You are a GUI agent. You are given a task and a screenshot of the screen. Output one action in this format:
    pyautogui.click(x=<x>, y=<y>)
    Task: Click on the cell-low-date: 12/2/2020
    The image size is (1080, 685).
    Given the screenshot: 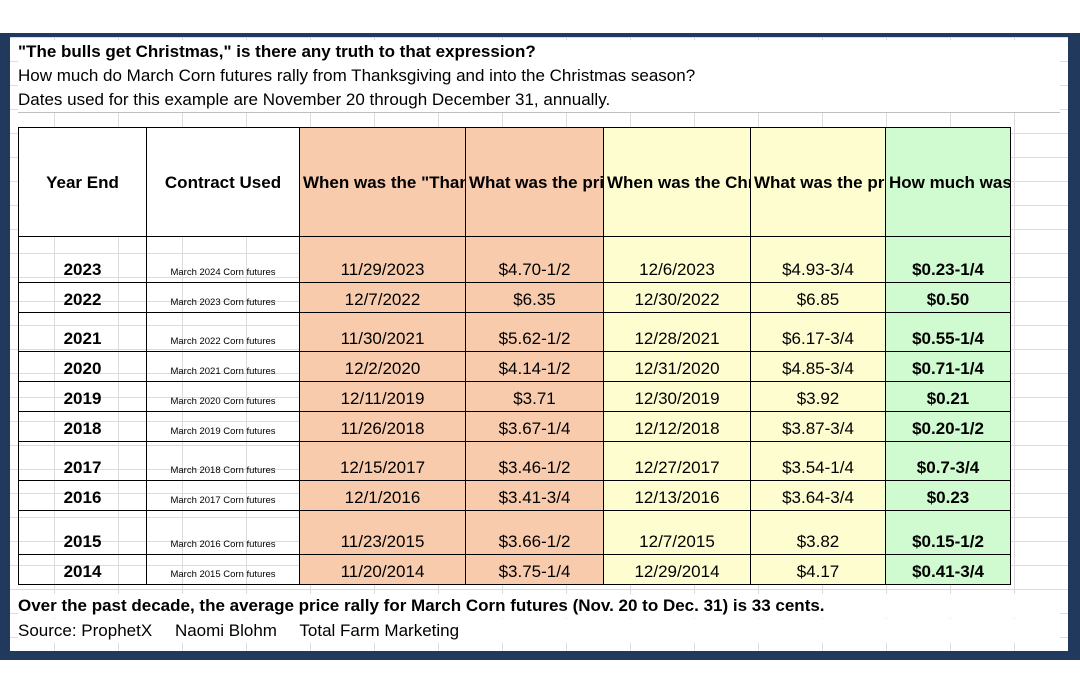 What is the action you would take?
    pyautogui.click(x=382, y=366)
    